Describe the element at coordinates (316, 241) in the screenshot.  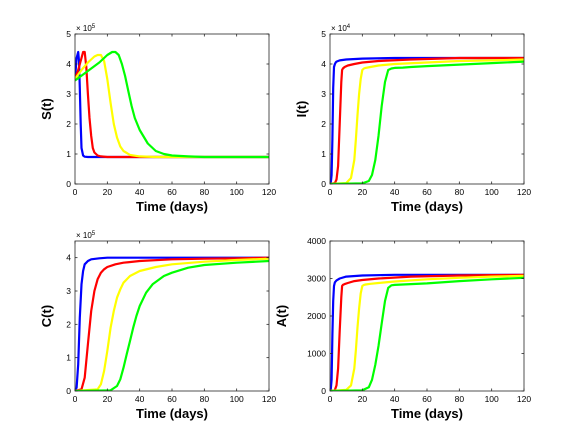
I see `y-tick-label: 4000` at that location.